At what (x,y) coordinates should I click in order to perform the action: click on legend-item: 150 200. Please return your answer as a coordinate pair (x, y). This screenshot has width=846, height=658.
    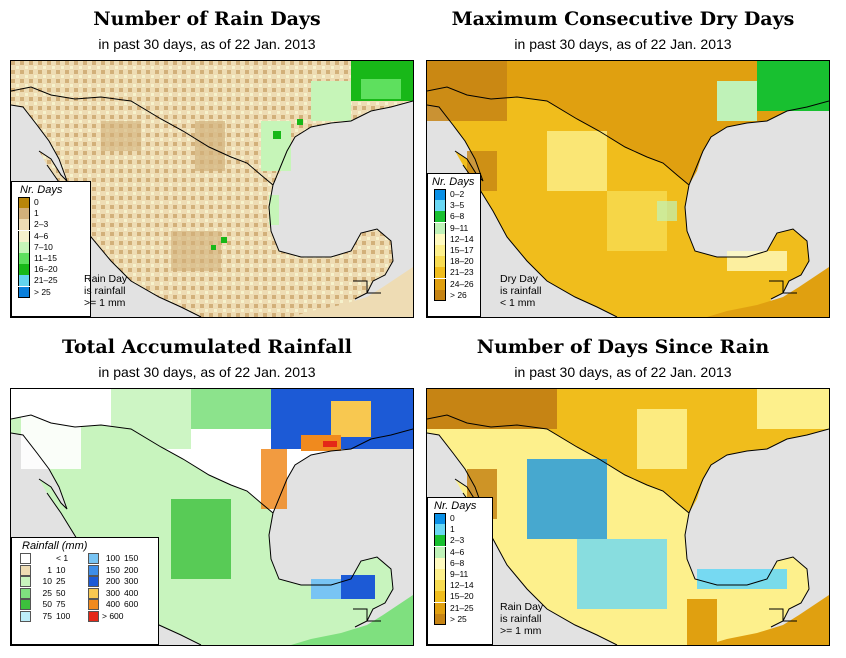
    Looking at the image, I should click on (120, 570).